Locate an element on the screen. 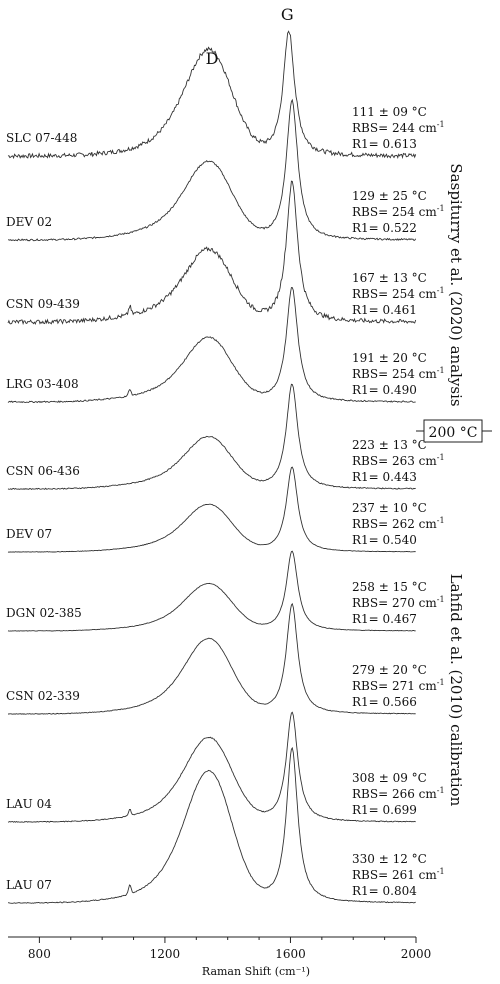 The width and height of the screenshot is (500, 984). sample-name: SLC 07-448 is located at coordinates (41, 138).